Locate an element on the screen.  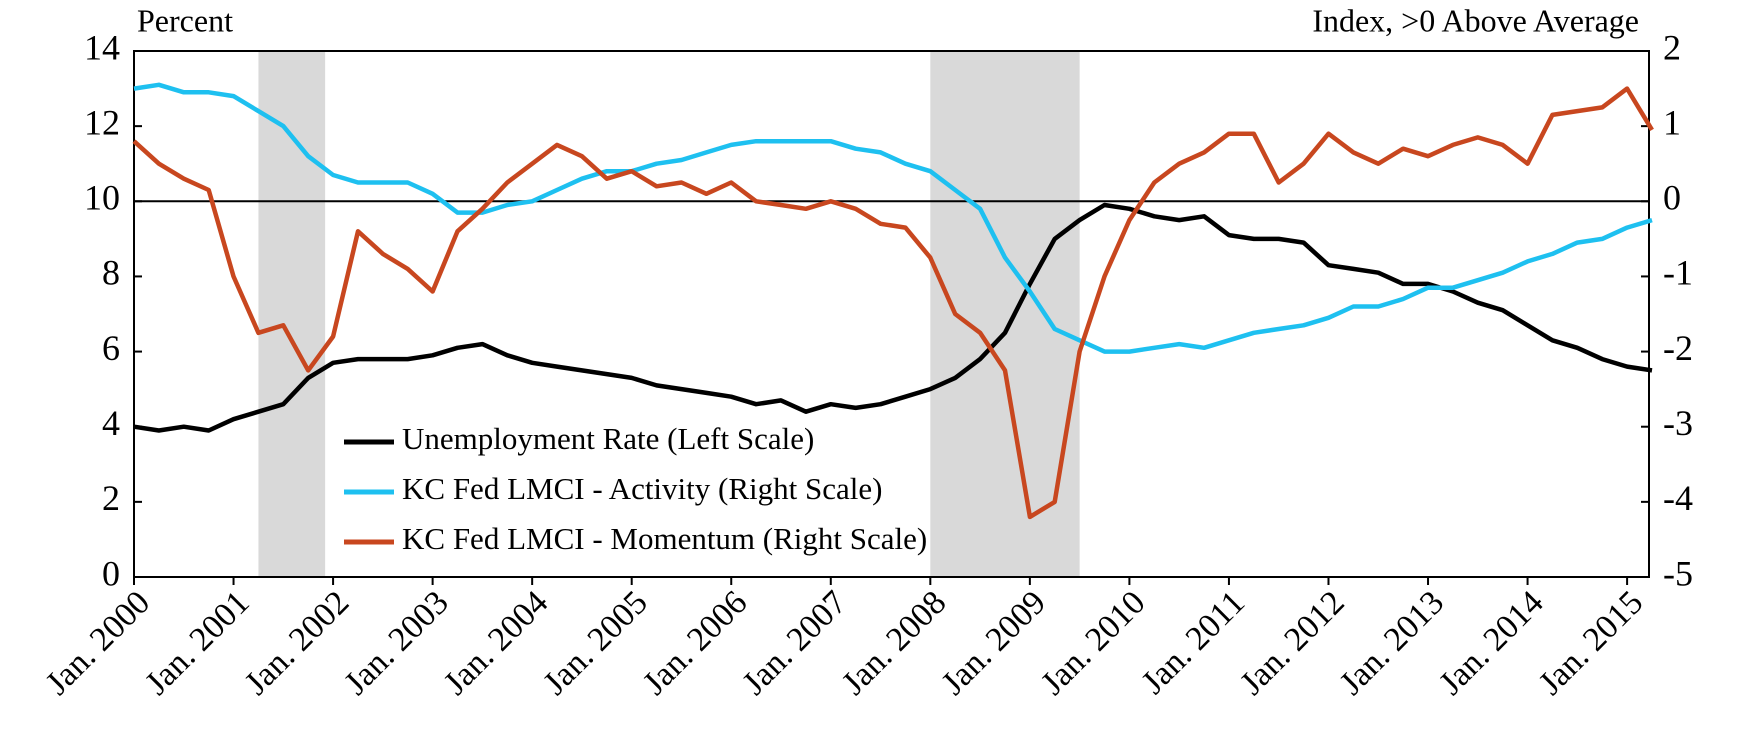
x-tick-label: Jan. 2005 is located at coordinates (596, 643).